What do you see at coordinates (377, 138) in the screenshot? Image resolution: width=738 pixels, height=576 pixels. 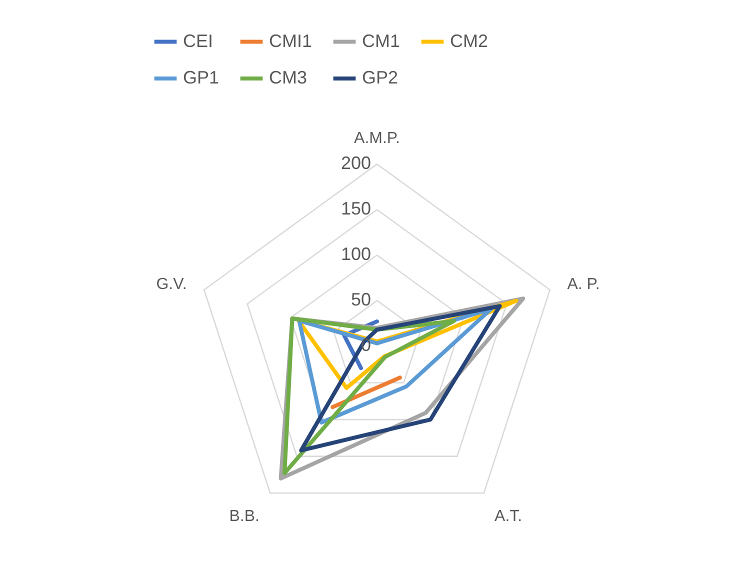 I see `spoke-label: A.M.P.` at bounding box center [377, 138].